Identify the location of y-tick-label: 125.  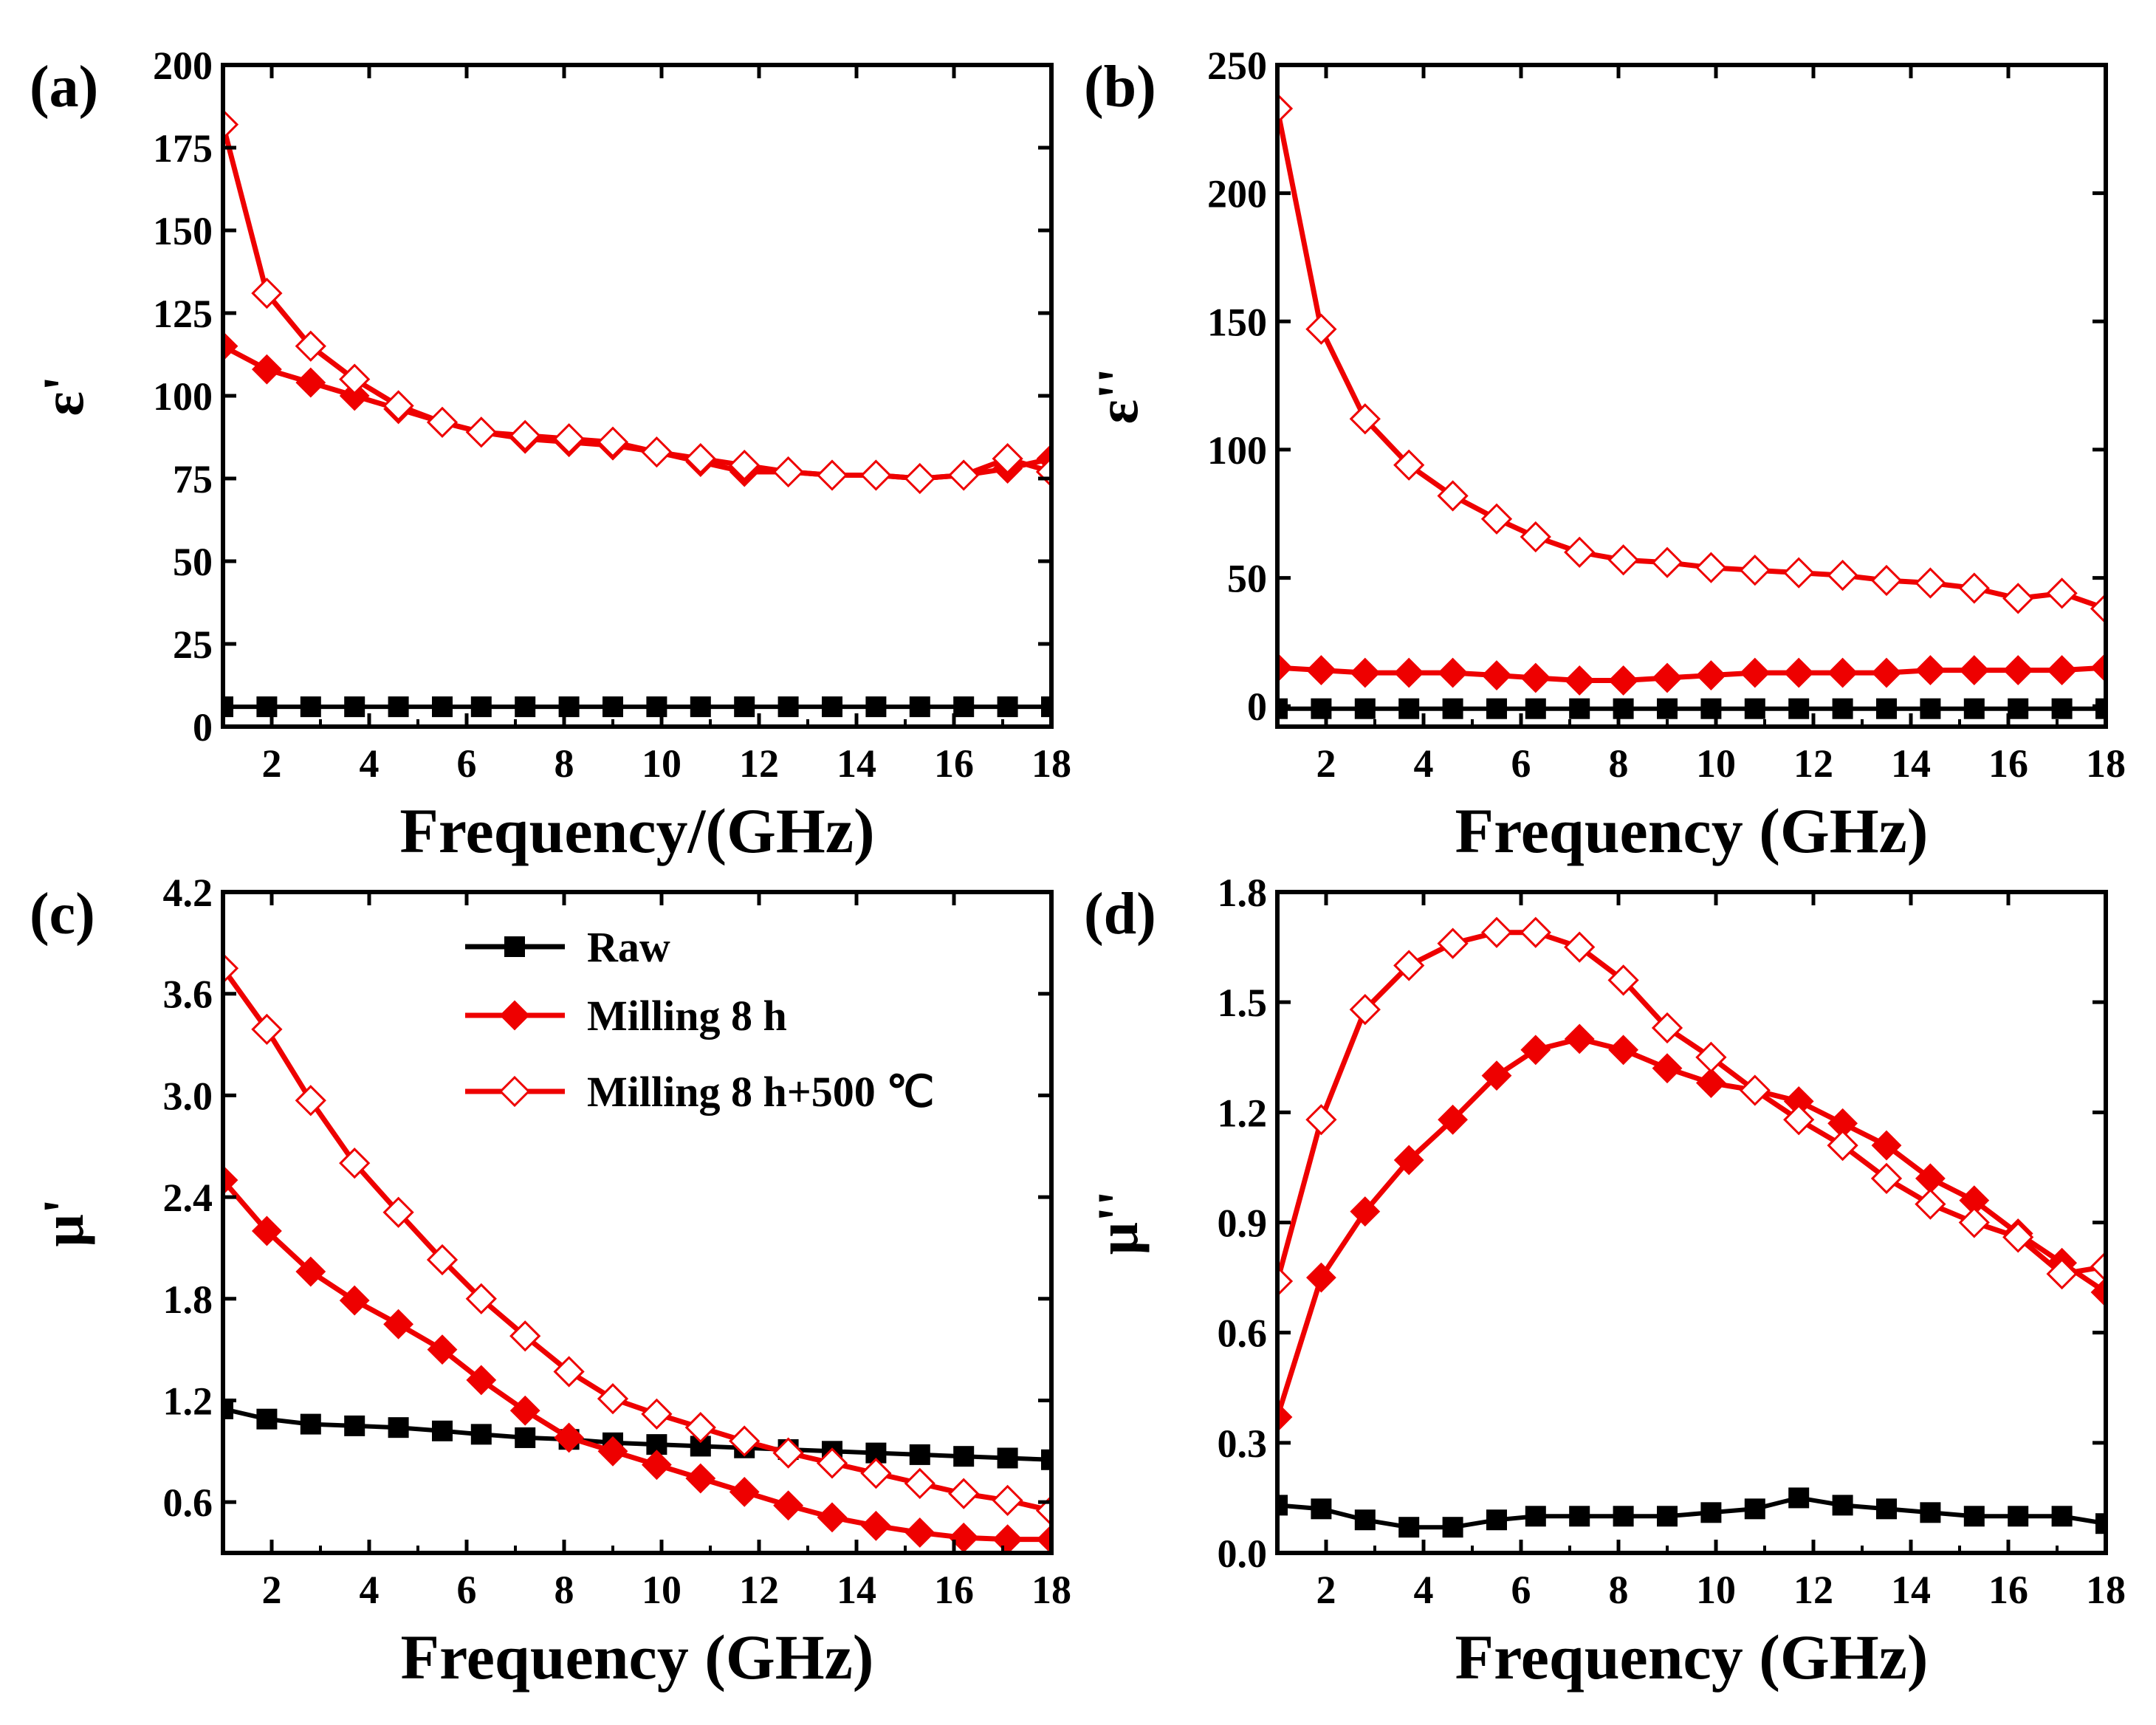
(183, 314).